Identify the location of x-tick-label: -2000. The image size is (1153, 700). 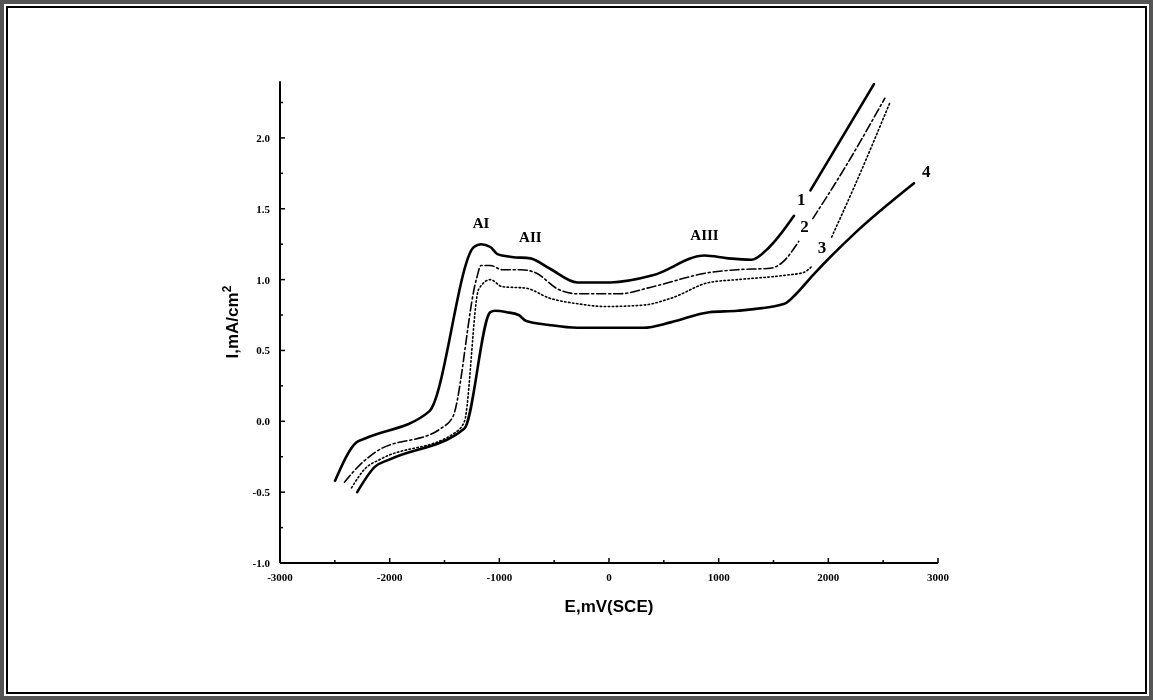
(389, 577).